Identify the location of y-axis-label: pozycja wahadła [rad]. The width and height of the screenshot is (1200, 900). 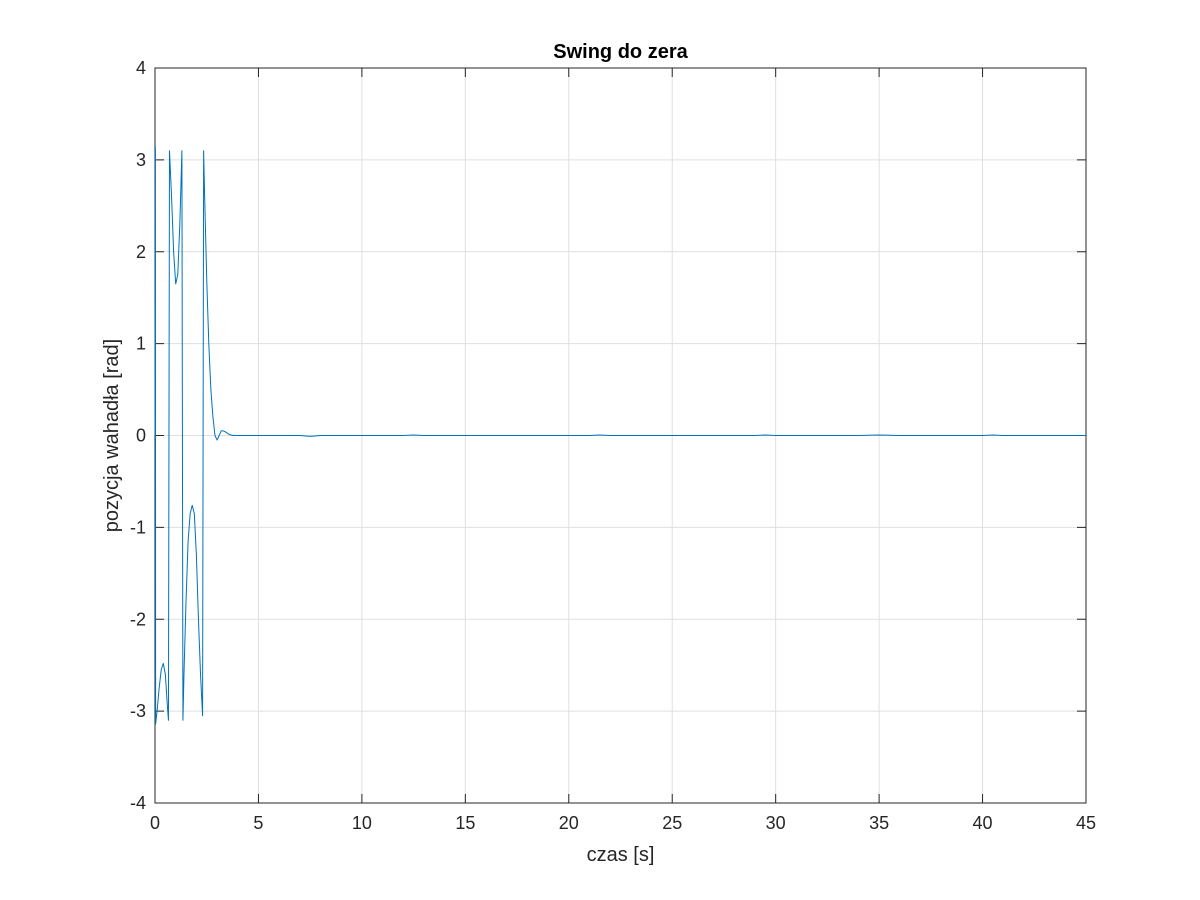
(112, 435).